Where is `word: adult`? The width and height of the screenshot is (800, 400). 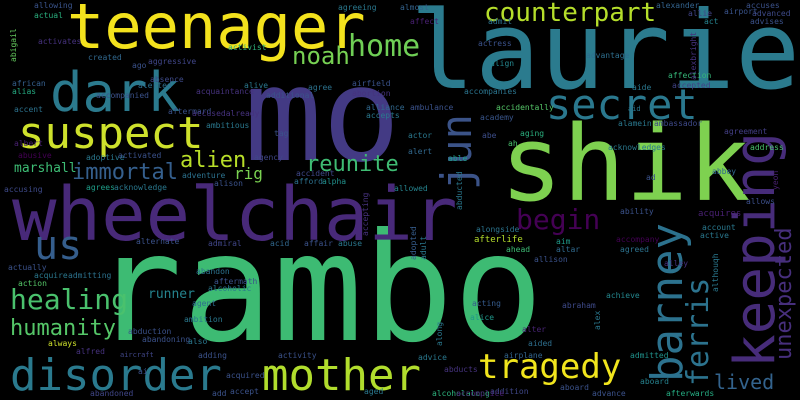 word: adult is located at coordinates (423, 247).